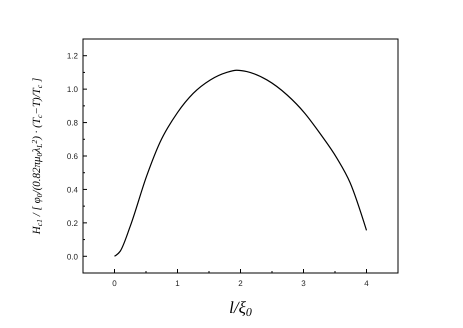 This screenshot has height=328, width=463. Describe the element at coordinates (72, 189) in the screenshot. I see `y-tick-label: 0.4` at that location.